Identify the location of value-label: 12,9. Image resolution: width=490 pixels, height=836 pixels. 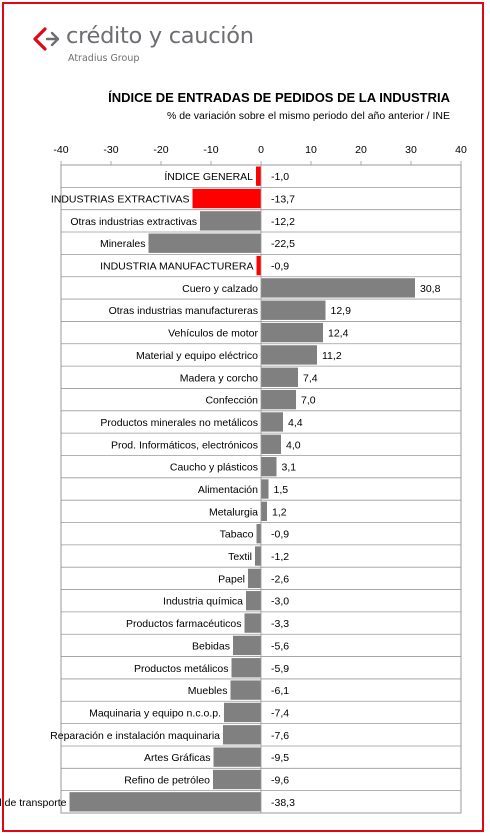
(341, 311).